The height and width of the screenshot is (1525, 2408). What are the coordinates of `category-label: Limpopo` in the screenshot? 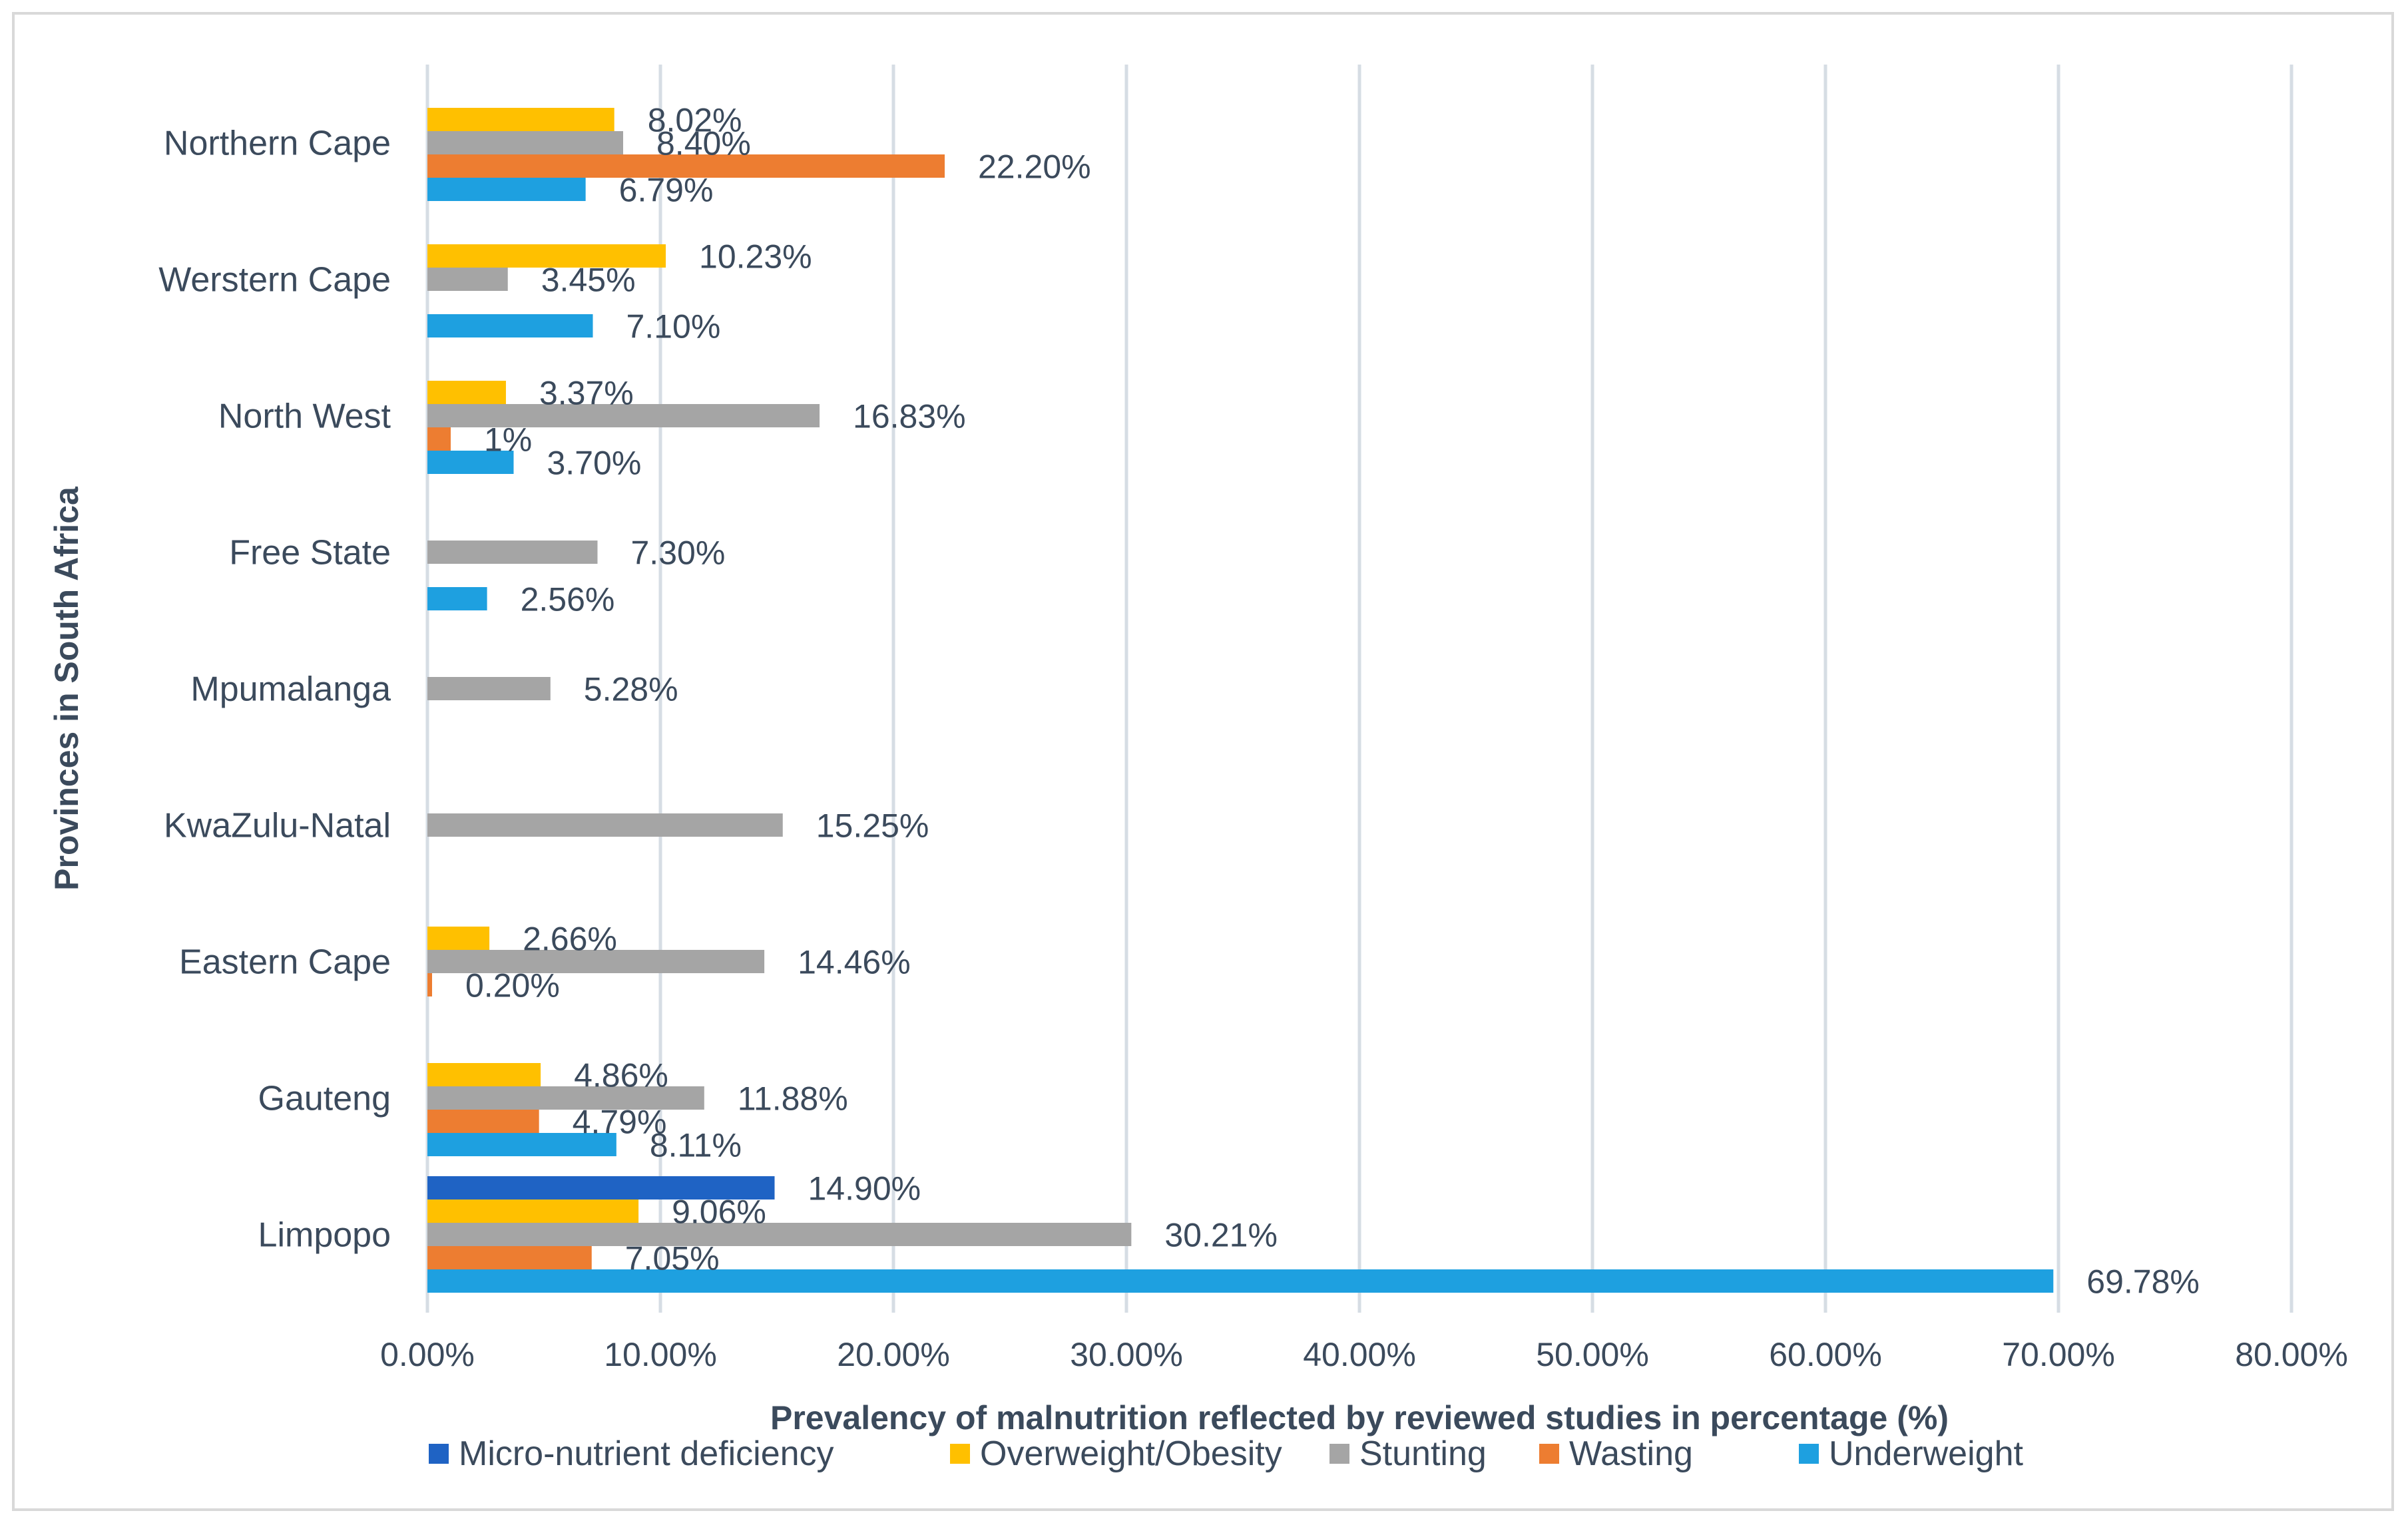 It's located at (324, 1236).